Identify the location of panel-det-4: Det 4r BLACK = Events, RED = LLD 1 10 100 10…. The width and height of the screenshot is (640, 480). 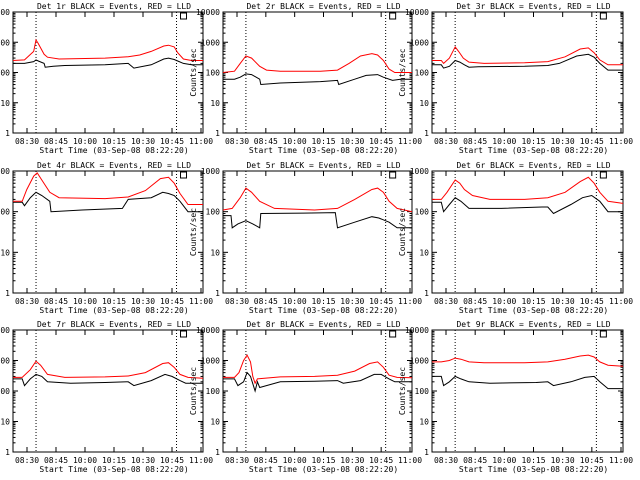
(106, 238).